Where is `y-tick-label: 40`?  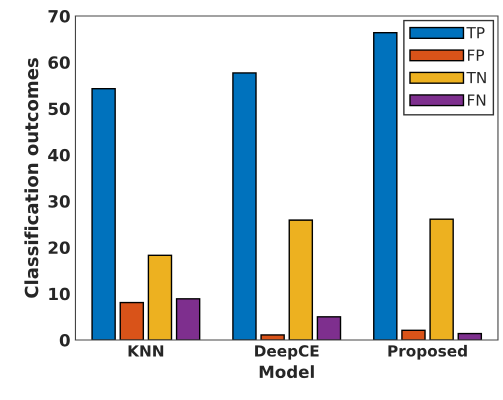
y-tick-label: 40 is located at coordinates (59, 155).